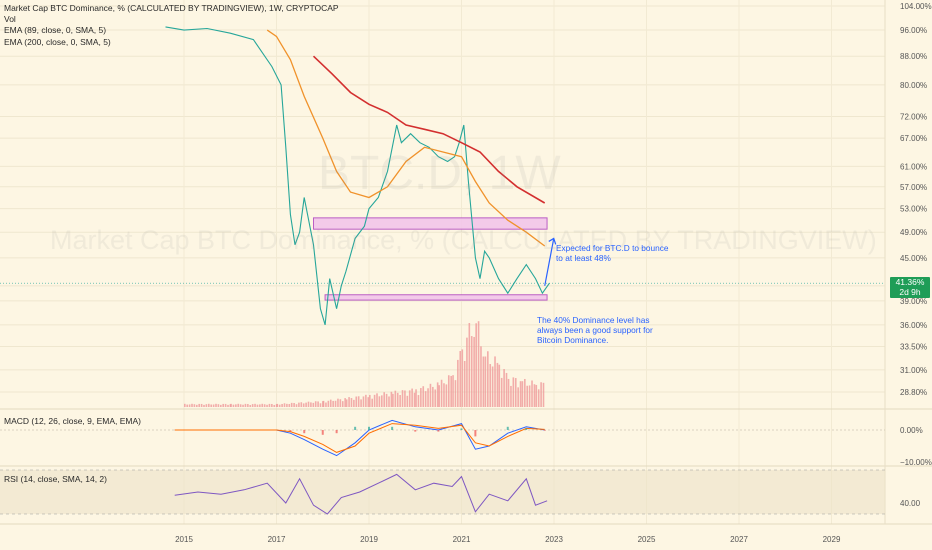 The image size is (932, 550). What do you see at coordinates (647, 539) in the screenshot?
I see `time-tick-label: 2025` at bounding box center [647, 539].